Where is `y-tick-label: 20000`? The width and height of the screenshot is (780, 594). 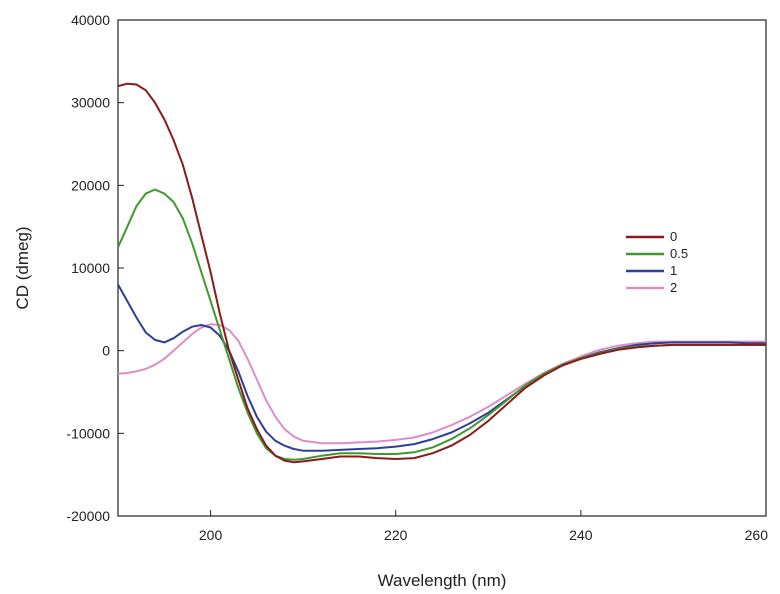
y-tick-label: 20000 is located at coordinates (90, 185).